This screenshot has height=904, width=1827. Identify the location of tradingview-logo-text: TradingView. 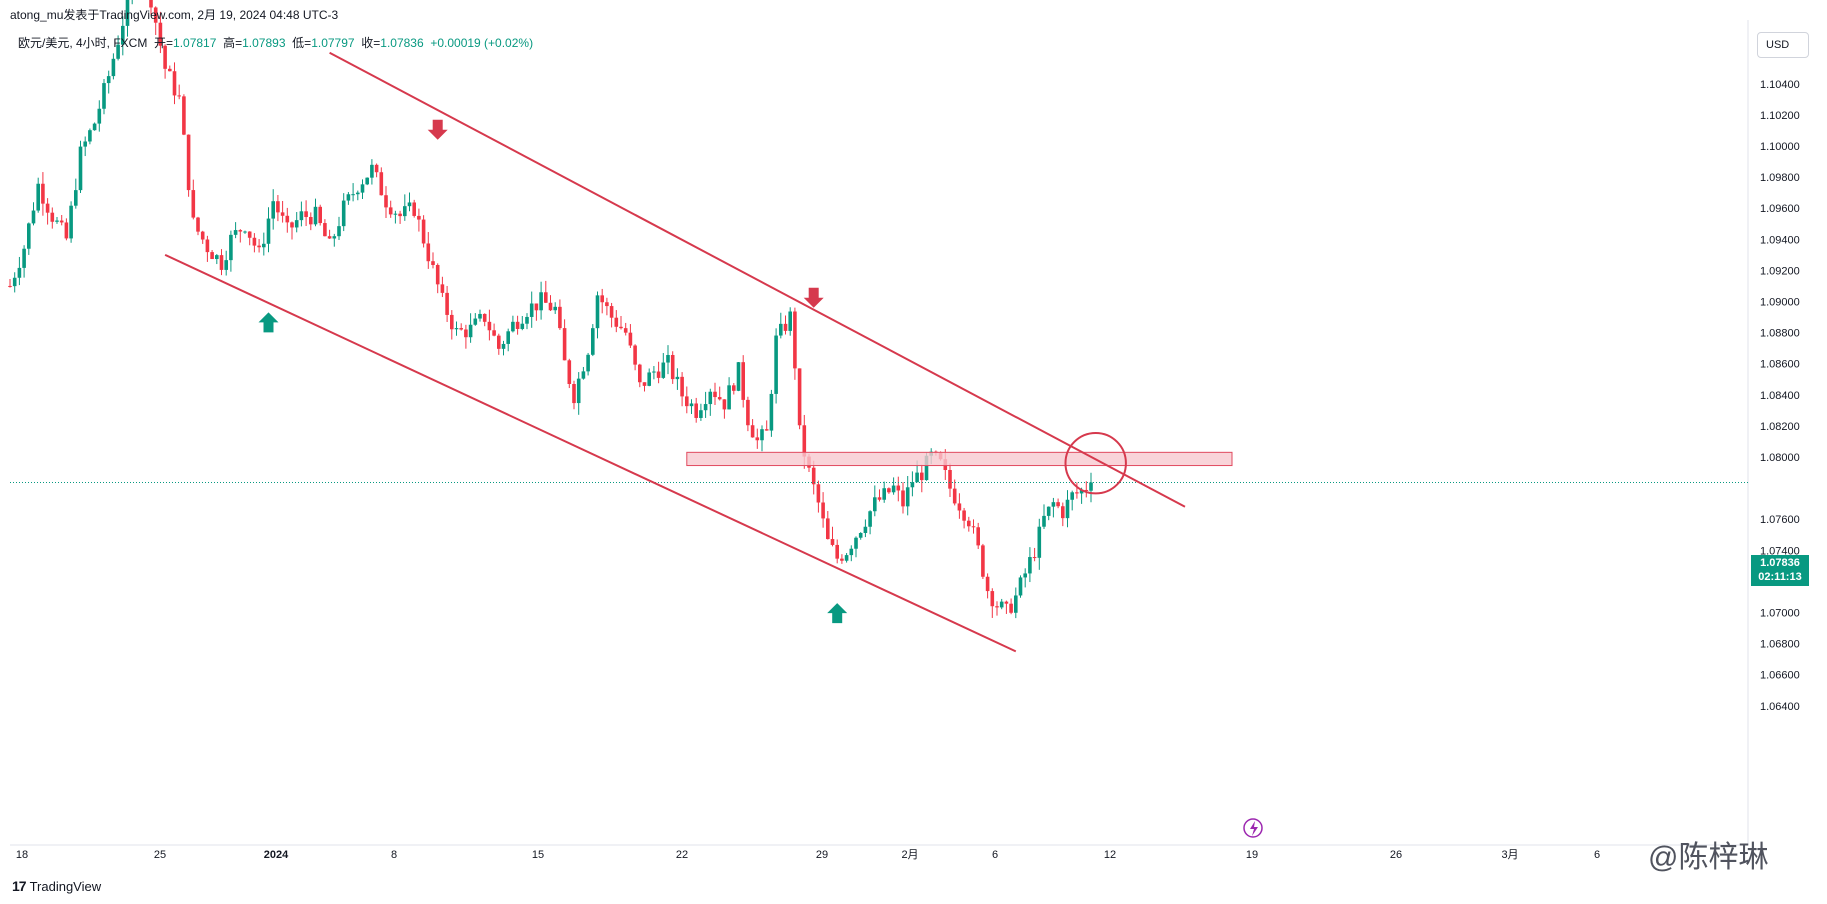
(65, 886).